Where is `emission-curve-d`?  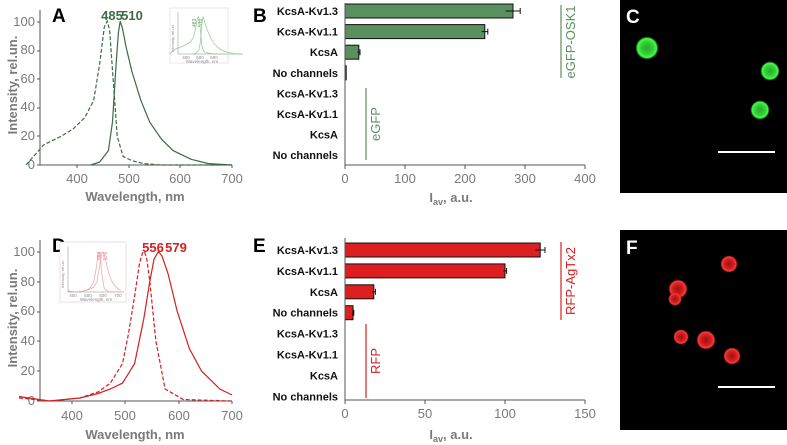 emission-curve-d is located at coordinates (125, 326).